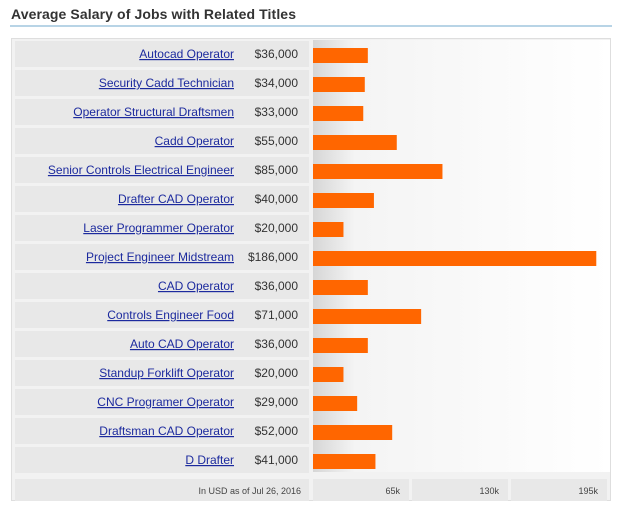  What do you see at coordinates (209, 460) in the screenshot?
I see `job-title-link: D Drafter` at bounding box center [209, 460].